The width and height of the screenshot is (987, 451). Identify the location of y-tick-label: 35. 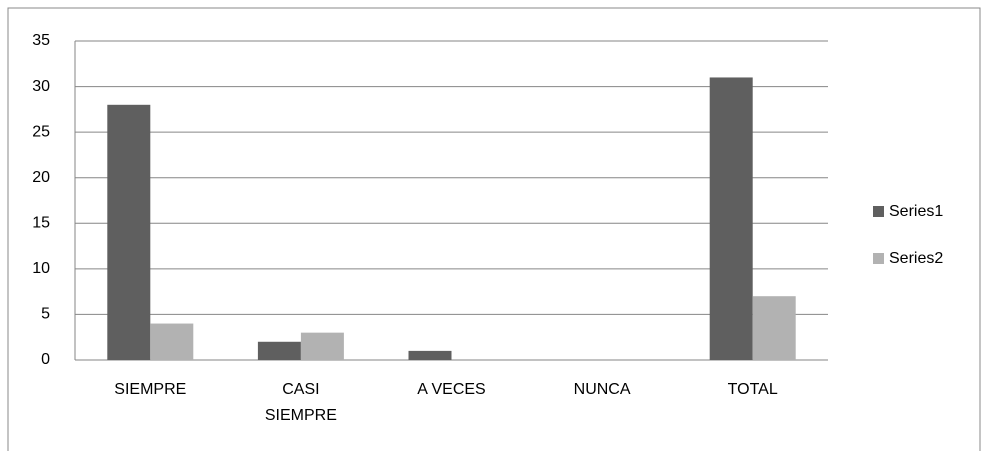
(41, 40).